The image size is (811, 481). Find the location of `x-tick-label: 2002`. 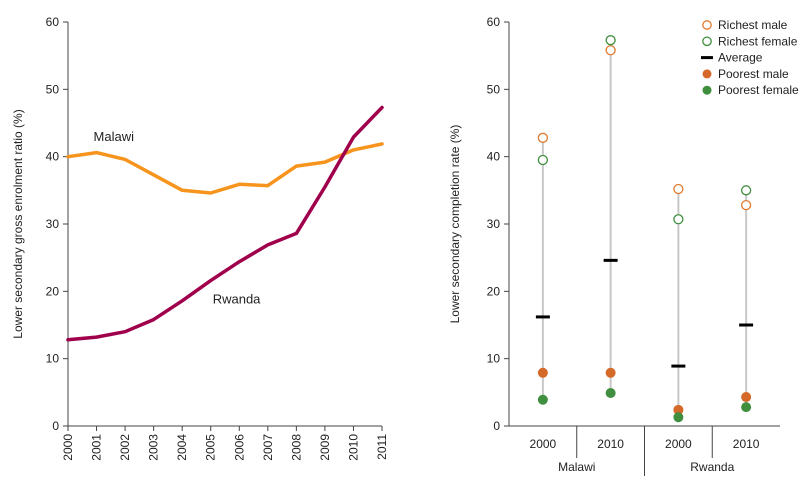

x-tick-label: 2002 is located at coordinates (125, 447).